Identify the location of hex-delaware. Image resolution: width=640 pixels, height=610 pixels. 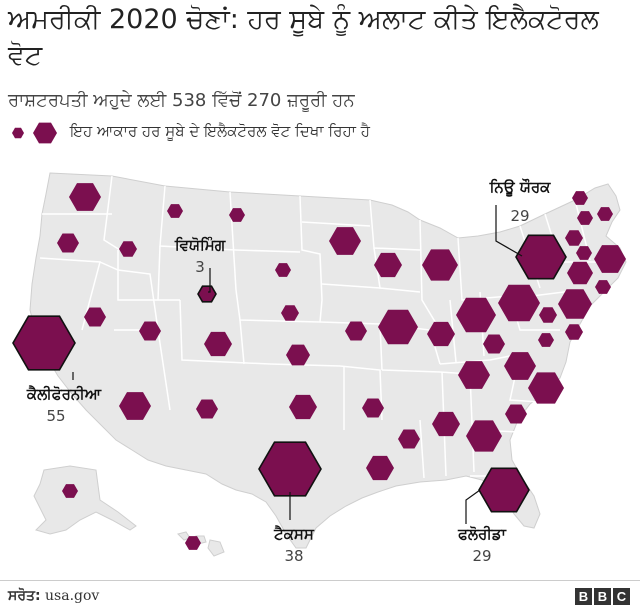
(548, 315).